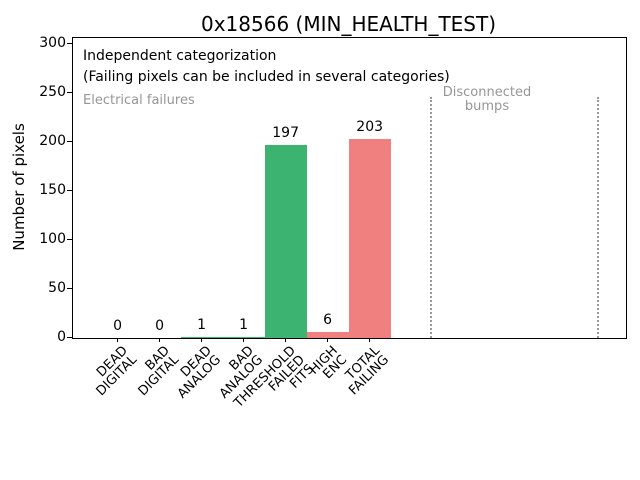 The width and height of the screenshot is (640, 480). Describe the element at coordinates (52, 92) in the screenshot. I see `y-tick-label: 250` at that location.